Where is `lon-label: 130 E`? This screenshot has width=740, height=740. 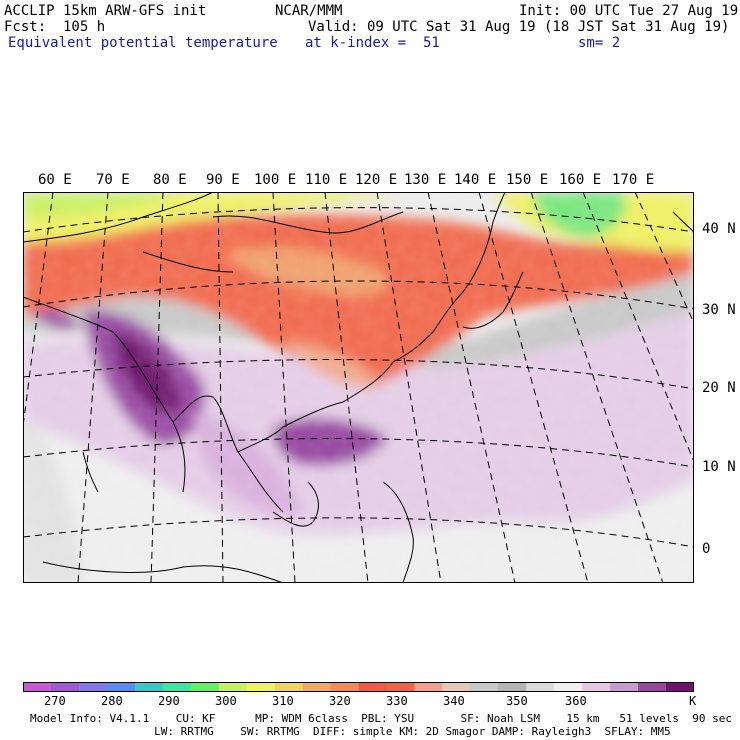 lon-label: 130 E is located at coordinates (425, 180).